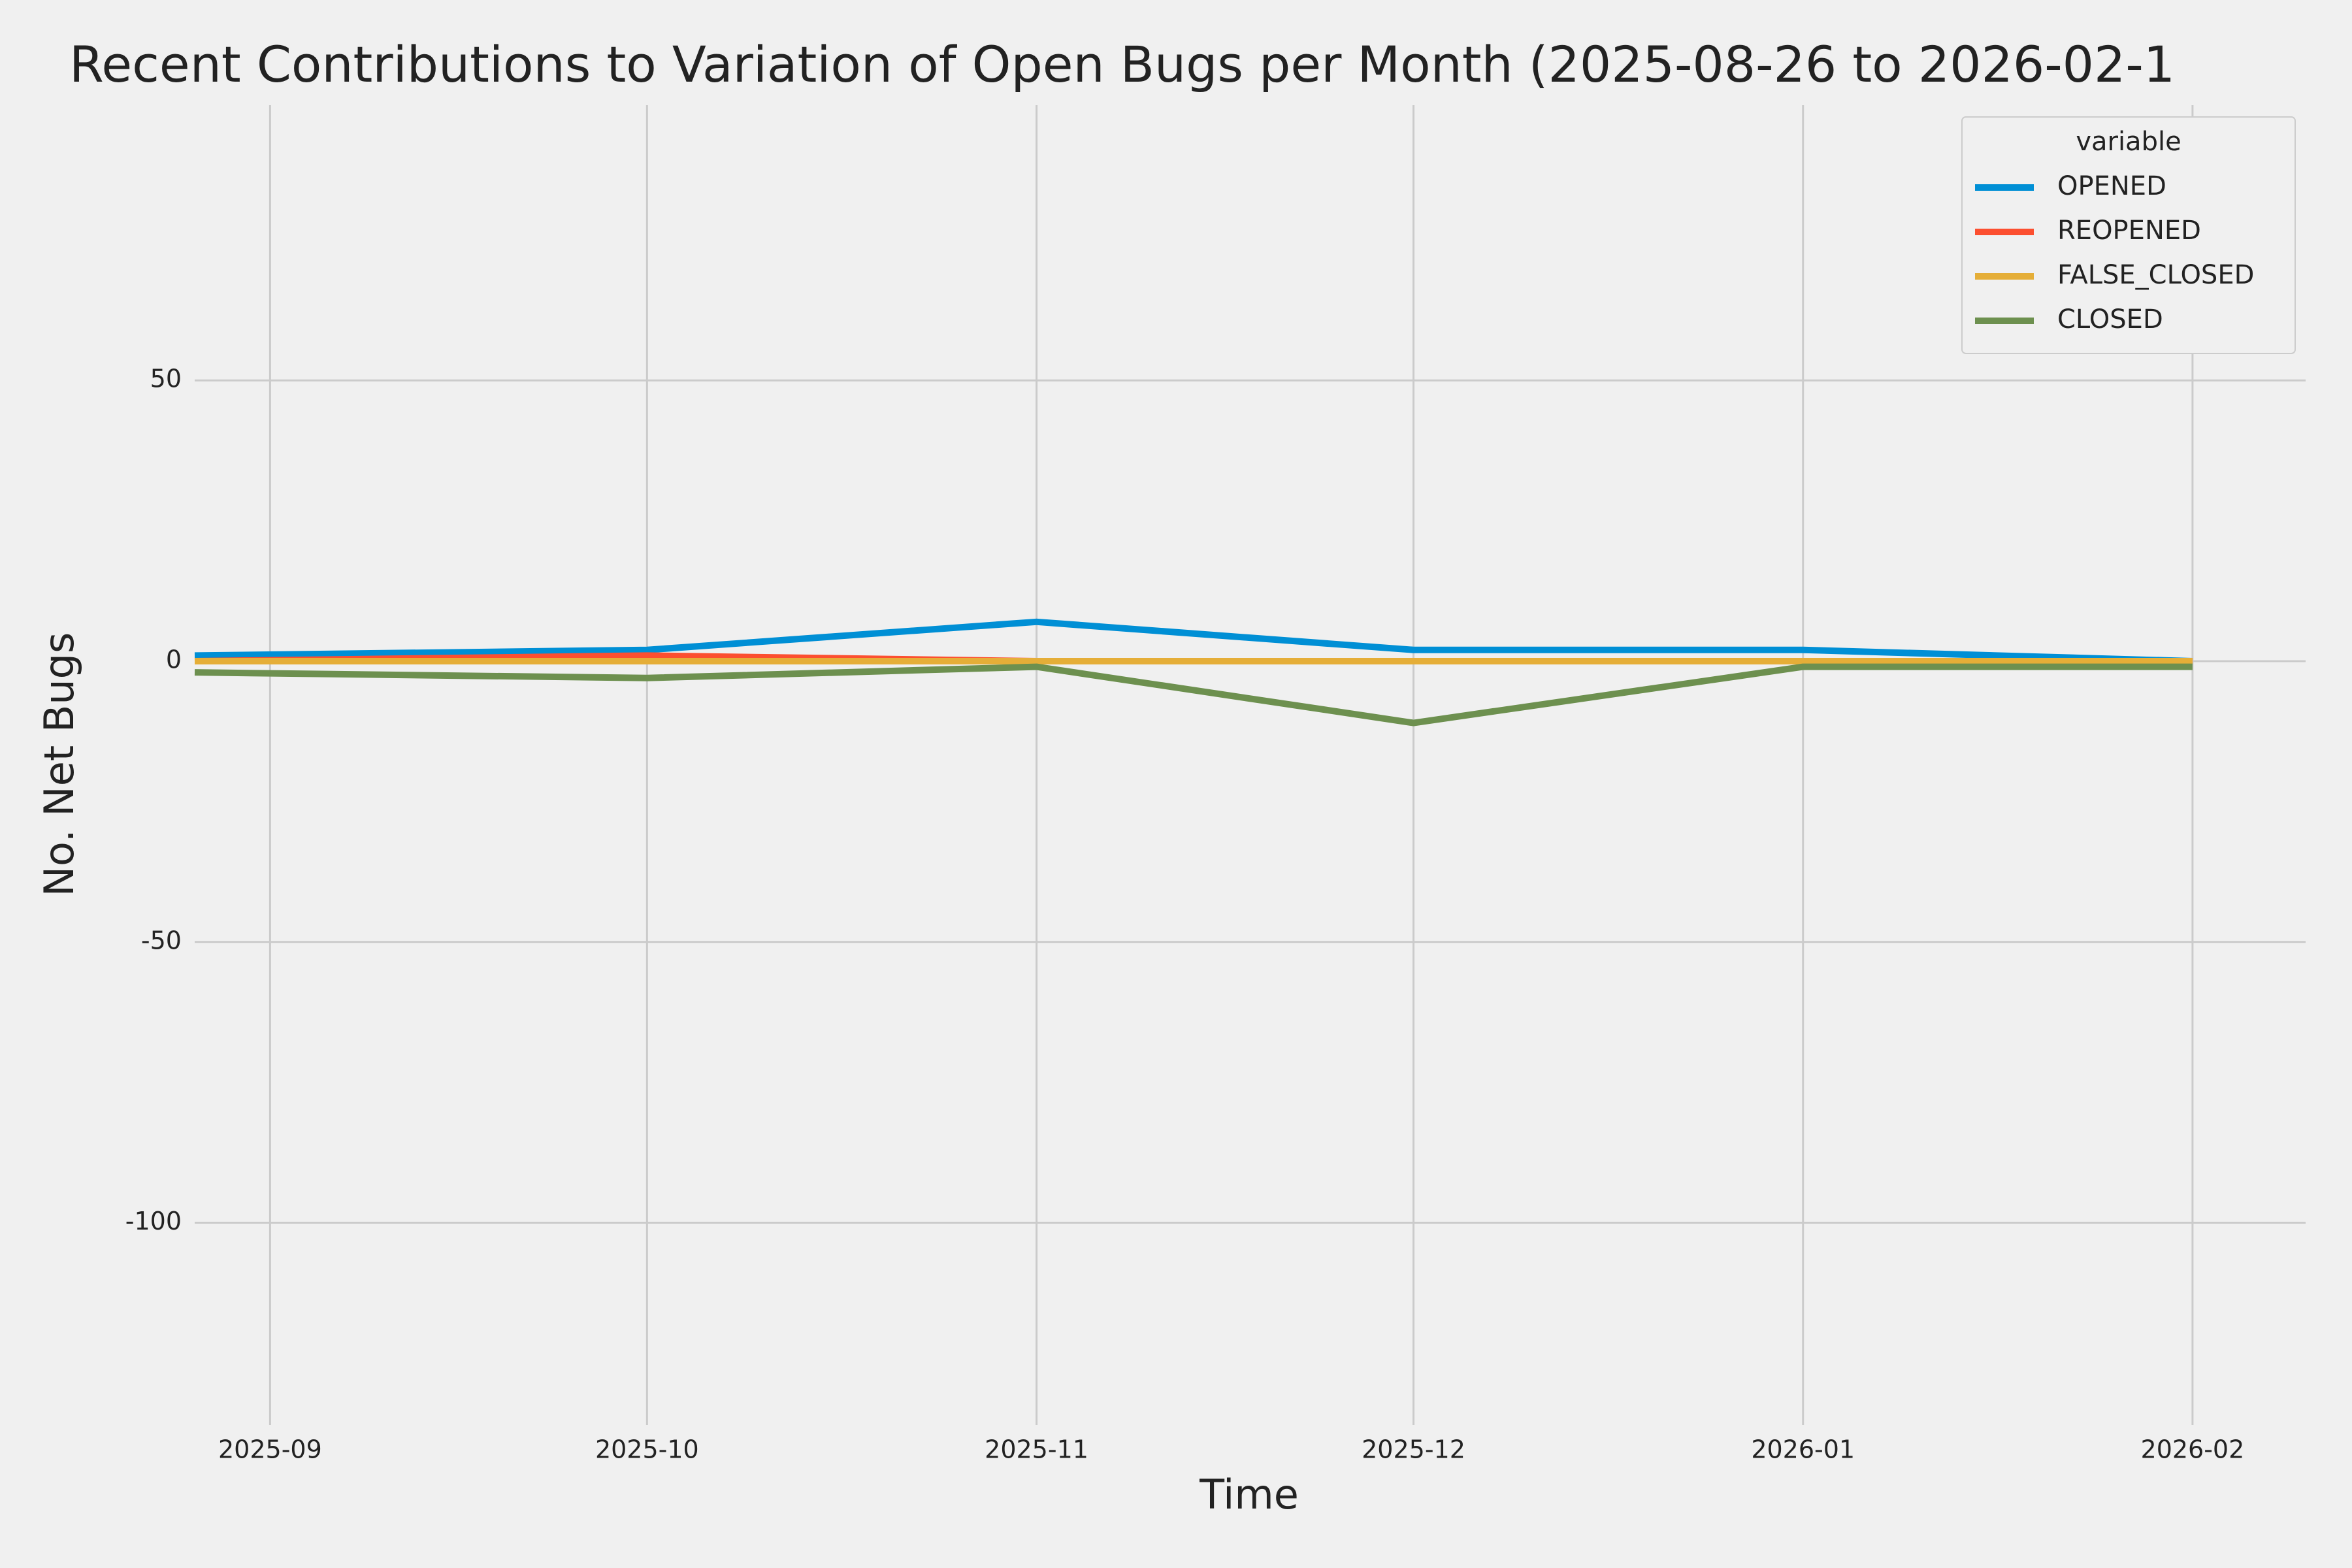 The height and width of the screenshot is (1568, 2352). I want to click on legend-label: FALSE_CLOSED, so click(2155, 275).